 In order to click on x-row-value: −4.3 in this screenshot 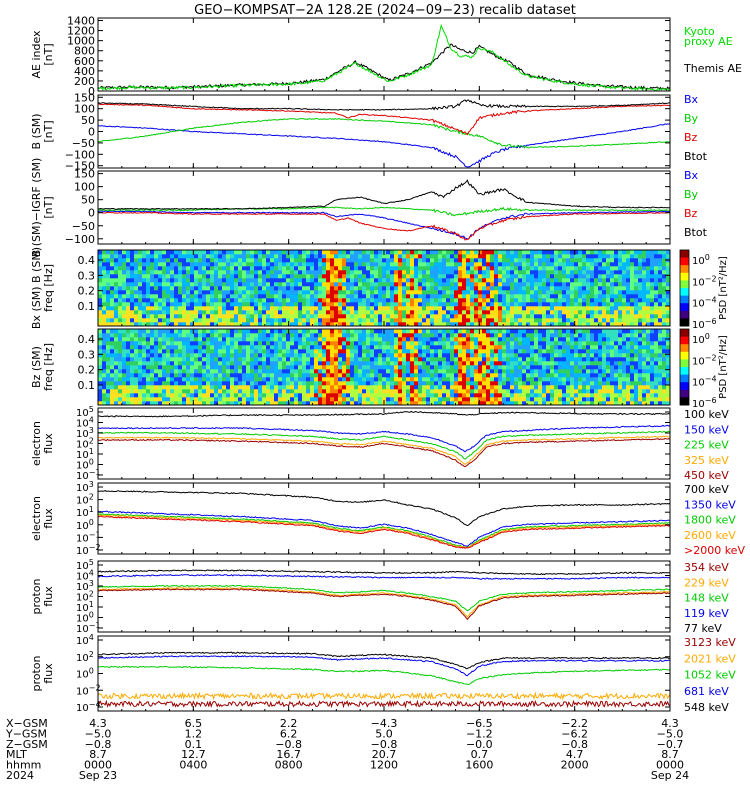, I will do `click(384, 723)`.